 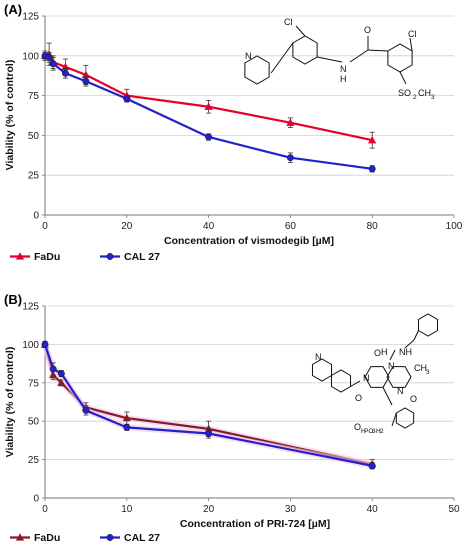 What do you see at coordinates (255, 524) in the screenshot?
I see `x-axis-title: Concentration of PRI-724 [µM]` at bounding box center [255, 524].